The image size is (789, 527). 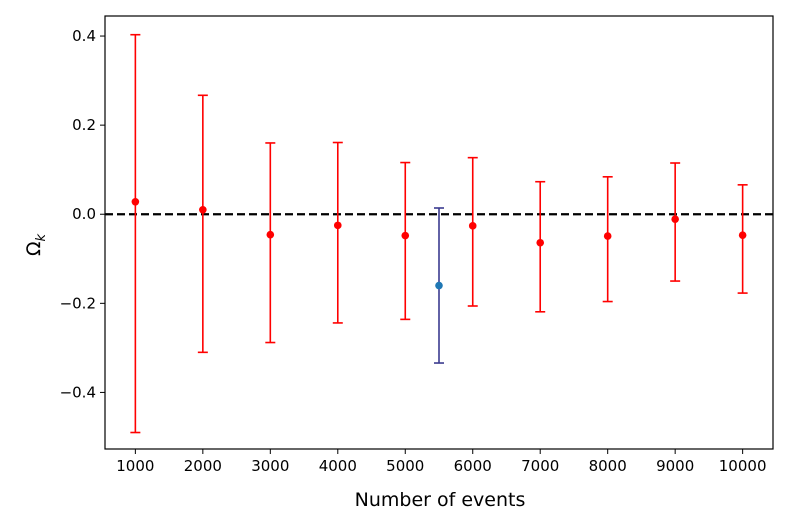 I want to click on series-0-point-6-marker, so click(x=540, y=242).